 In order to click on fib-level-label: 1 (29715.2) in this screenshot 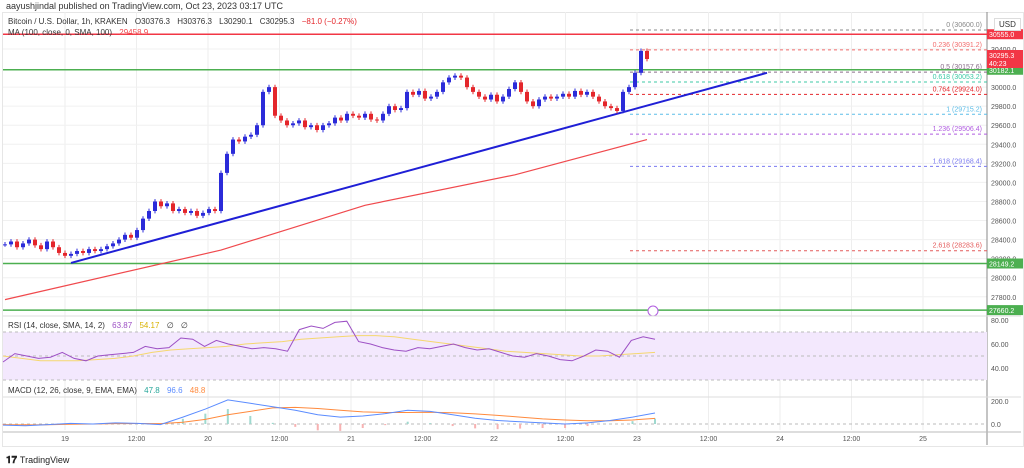, I will do `click(964, 109)`.